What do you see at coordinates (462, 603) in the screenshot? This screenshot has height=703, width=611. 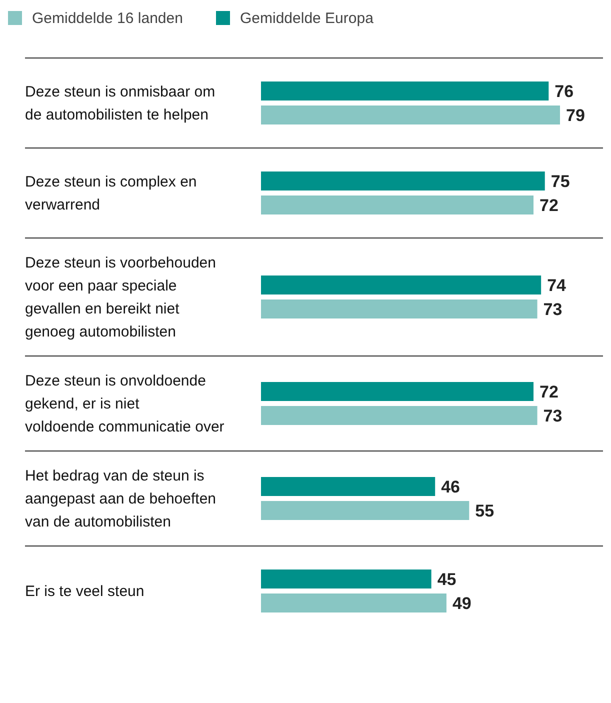 I see `data-label: 49` at bounding box center [462, 603].